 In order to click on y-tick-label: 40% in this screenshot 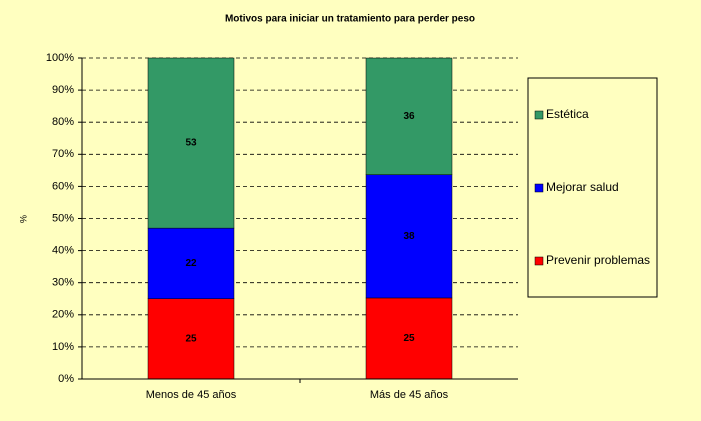, I will do `click(63, 251)`.